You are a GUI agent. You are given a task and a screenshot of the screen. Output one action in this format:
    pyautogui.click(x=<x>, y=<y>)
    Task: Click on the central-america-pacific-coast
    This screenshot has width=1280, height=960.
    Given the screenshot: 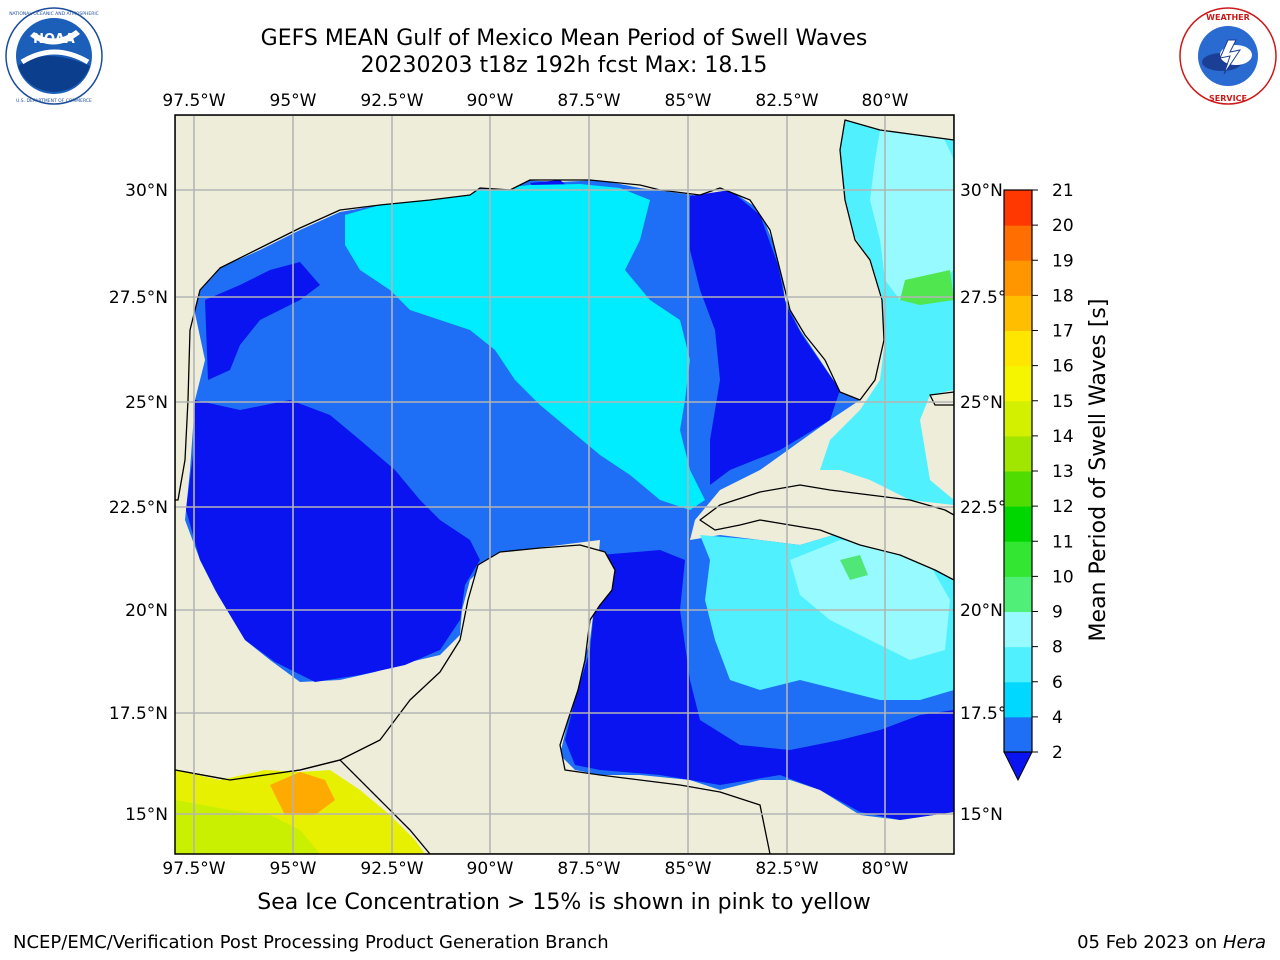 What is the action you would take?
    pyautogui.click(x=303, y=806)
    